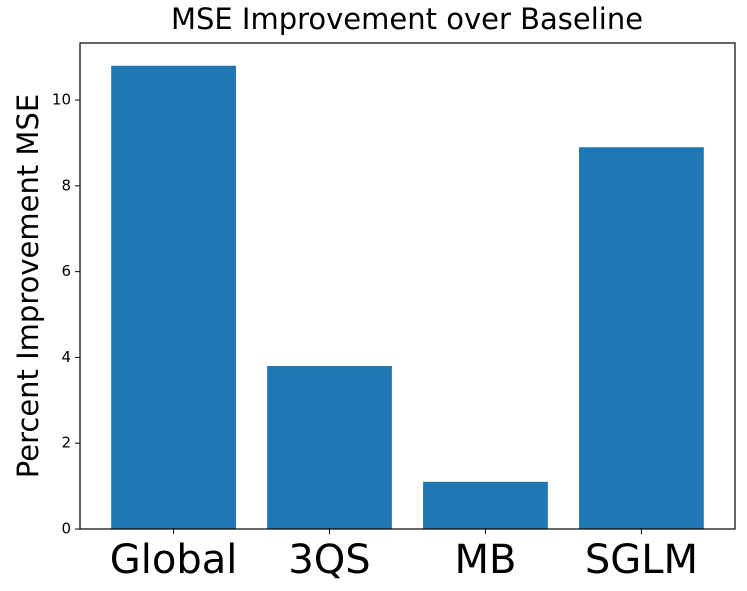 This screenshot has width=747, height=591. I want to click on chart-title: MSE Improvement over Baseline, so click(407, 19).